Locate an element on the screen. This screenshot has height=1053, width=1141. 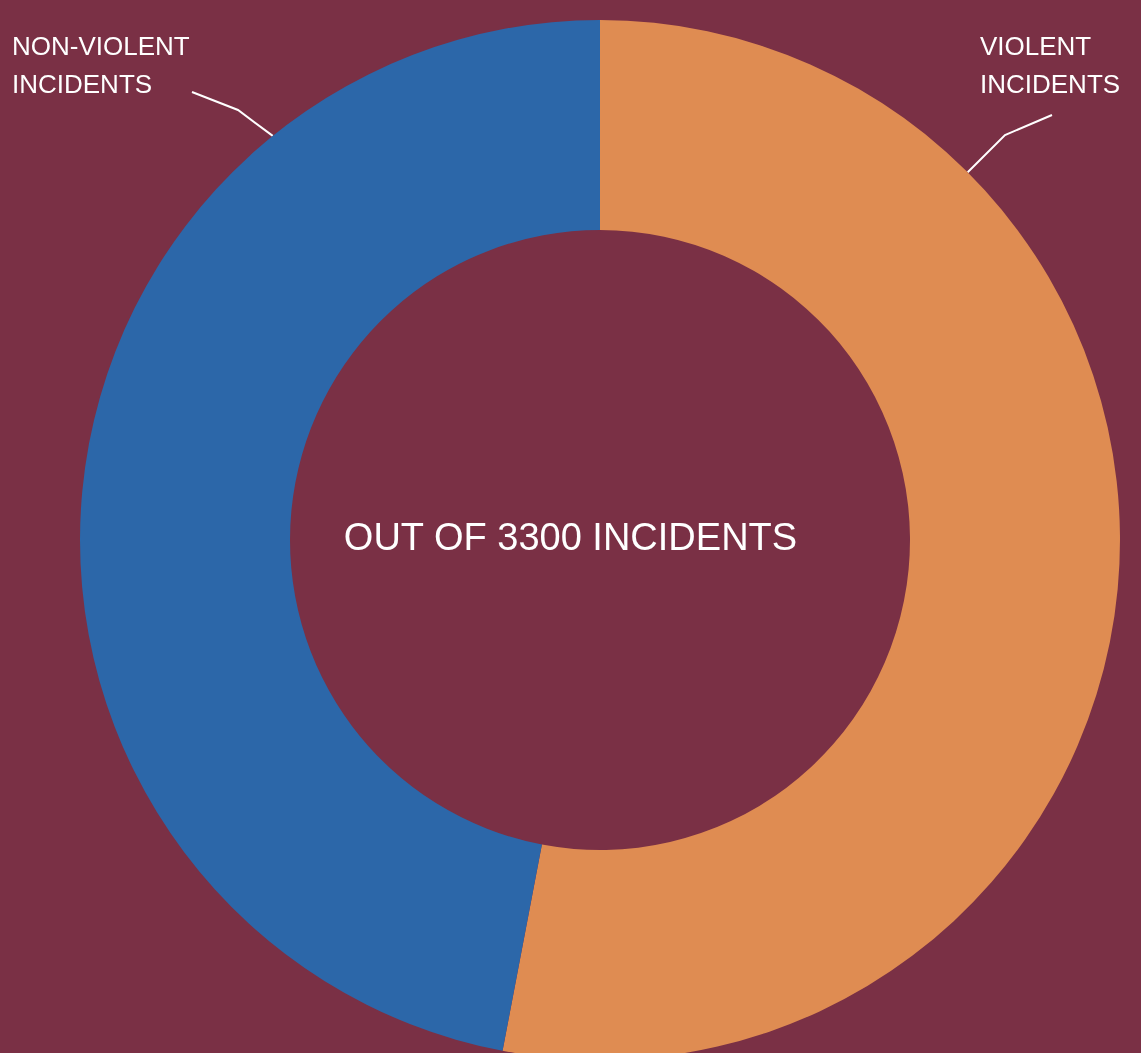
slice-label: NON-VIOLENT INCIDENTS is located at coordinates (104, 65).